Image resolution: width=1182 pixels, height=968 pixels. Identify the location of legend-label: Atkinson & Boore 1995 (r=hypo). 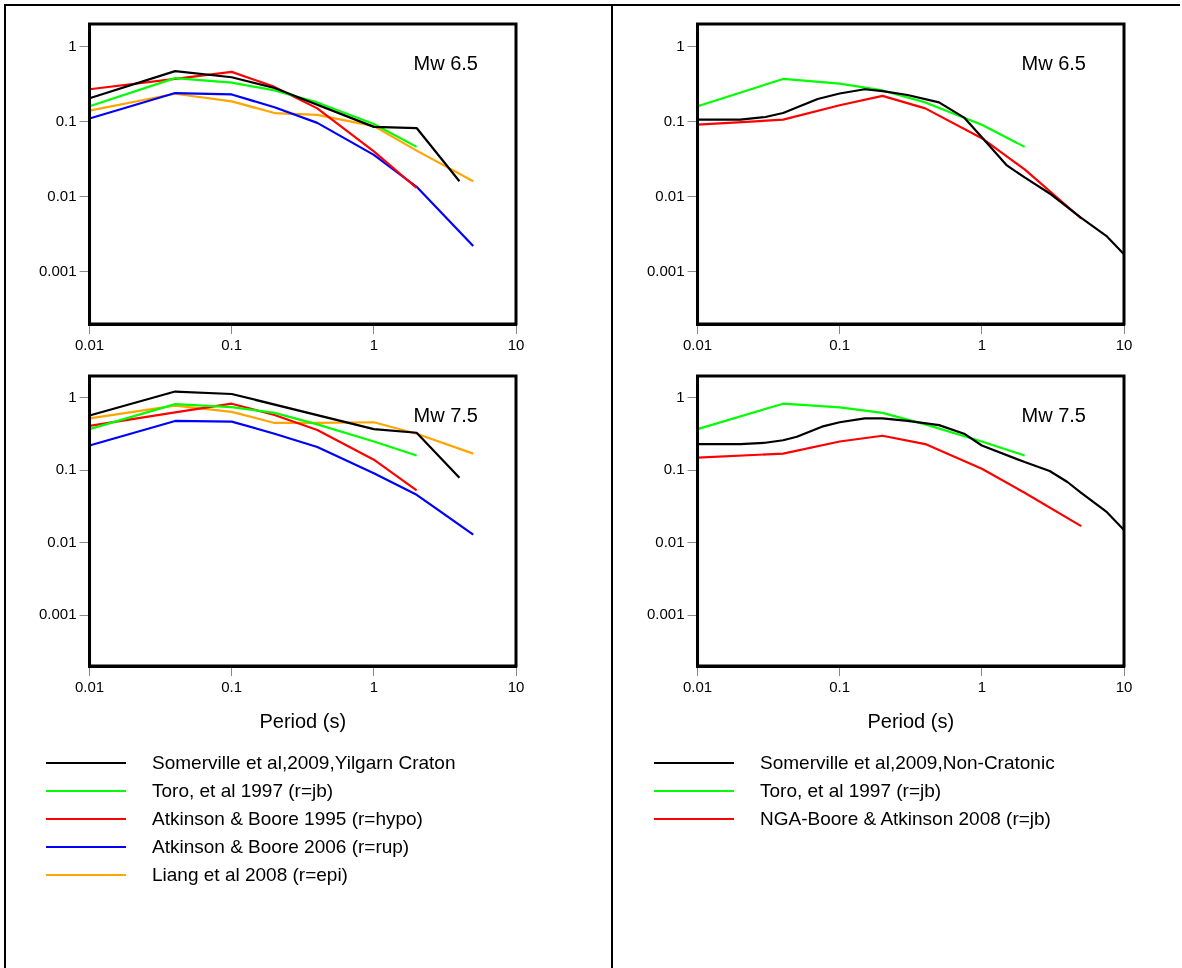
(287, 819).